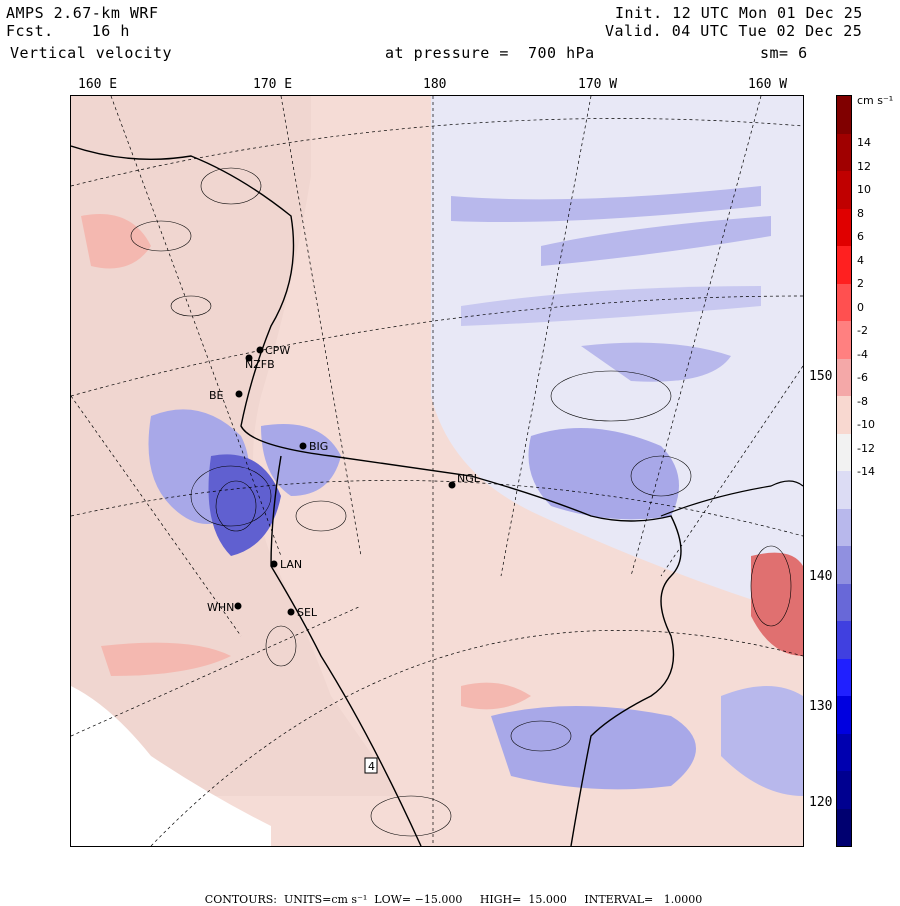 Image resolution: width=900 pixels, height=906 pixels. What do you see at coordinates (860, 283) in the screenshot?
I see `colorbar-tick-label: 2` at bounding box center [860, 283].